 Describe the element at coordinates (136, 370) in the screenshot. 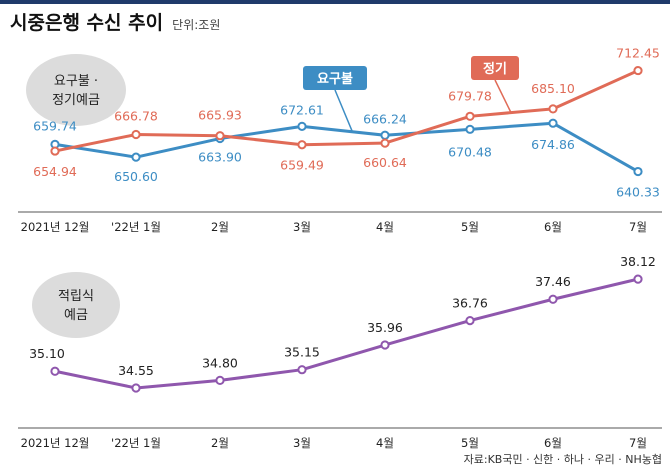

I see `installment-value-label: 34.55` at that location.